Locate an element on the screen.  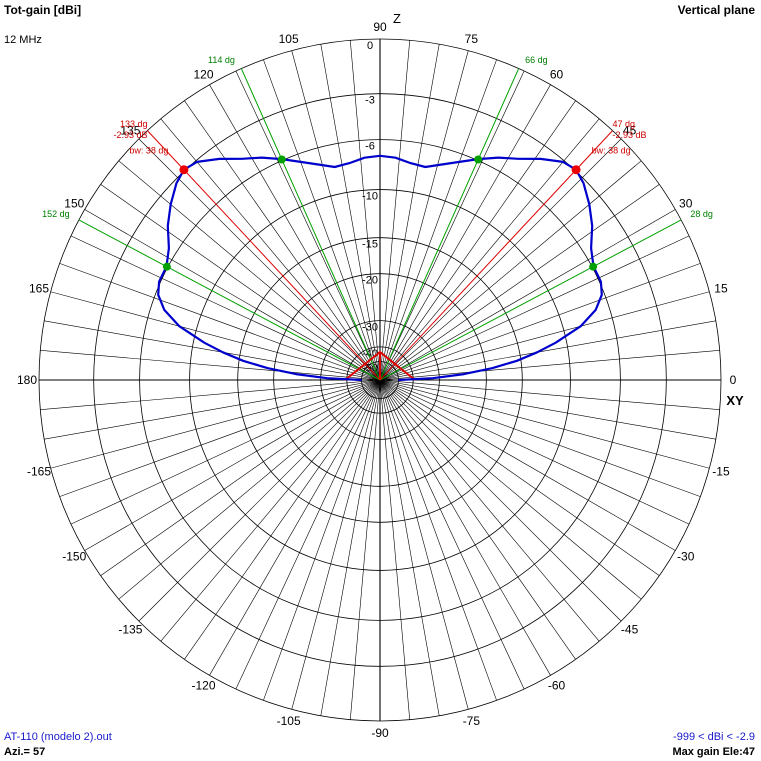
radial-tick-label: -3 is located at coordinates (370, 101).